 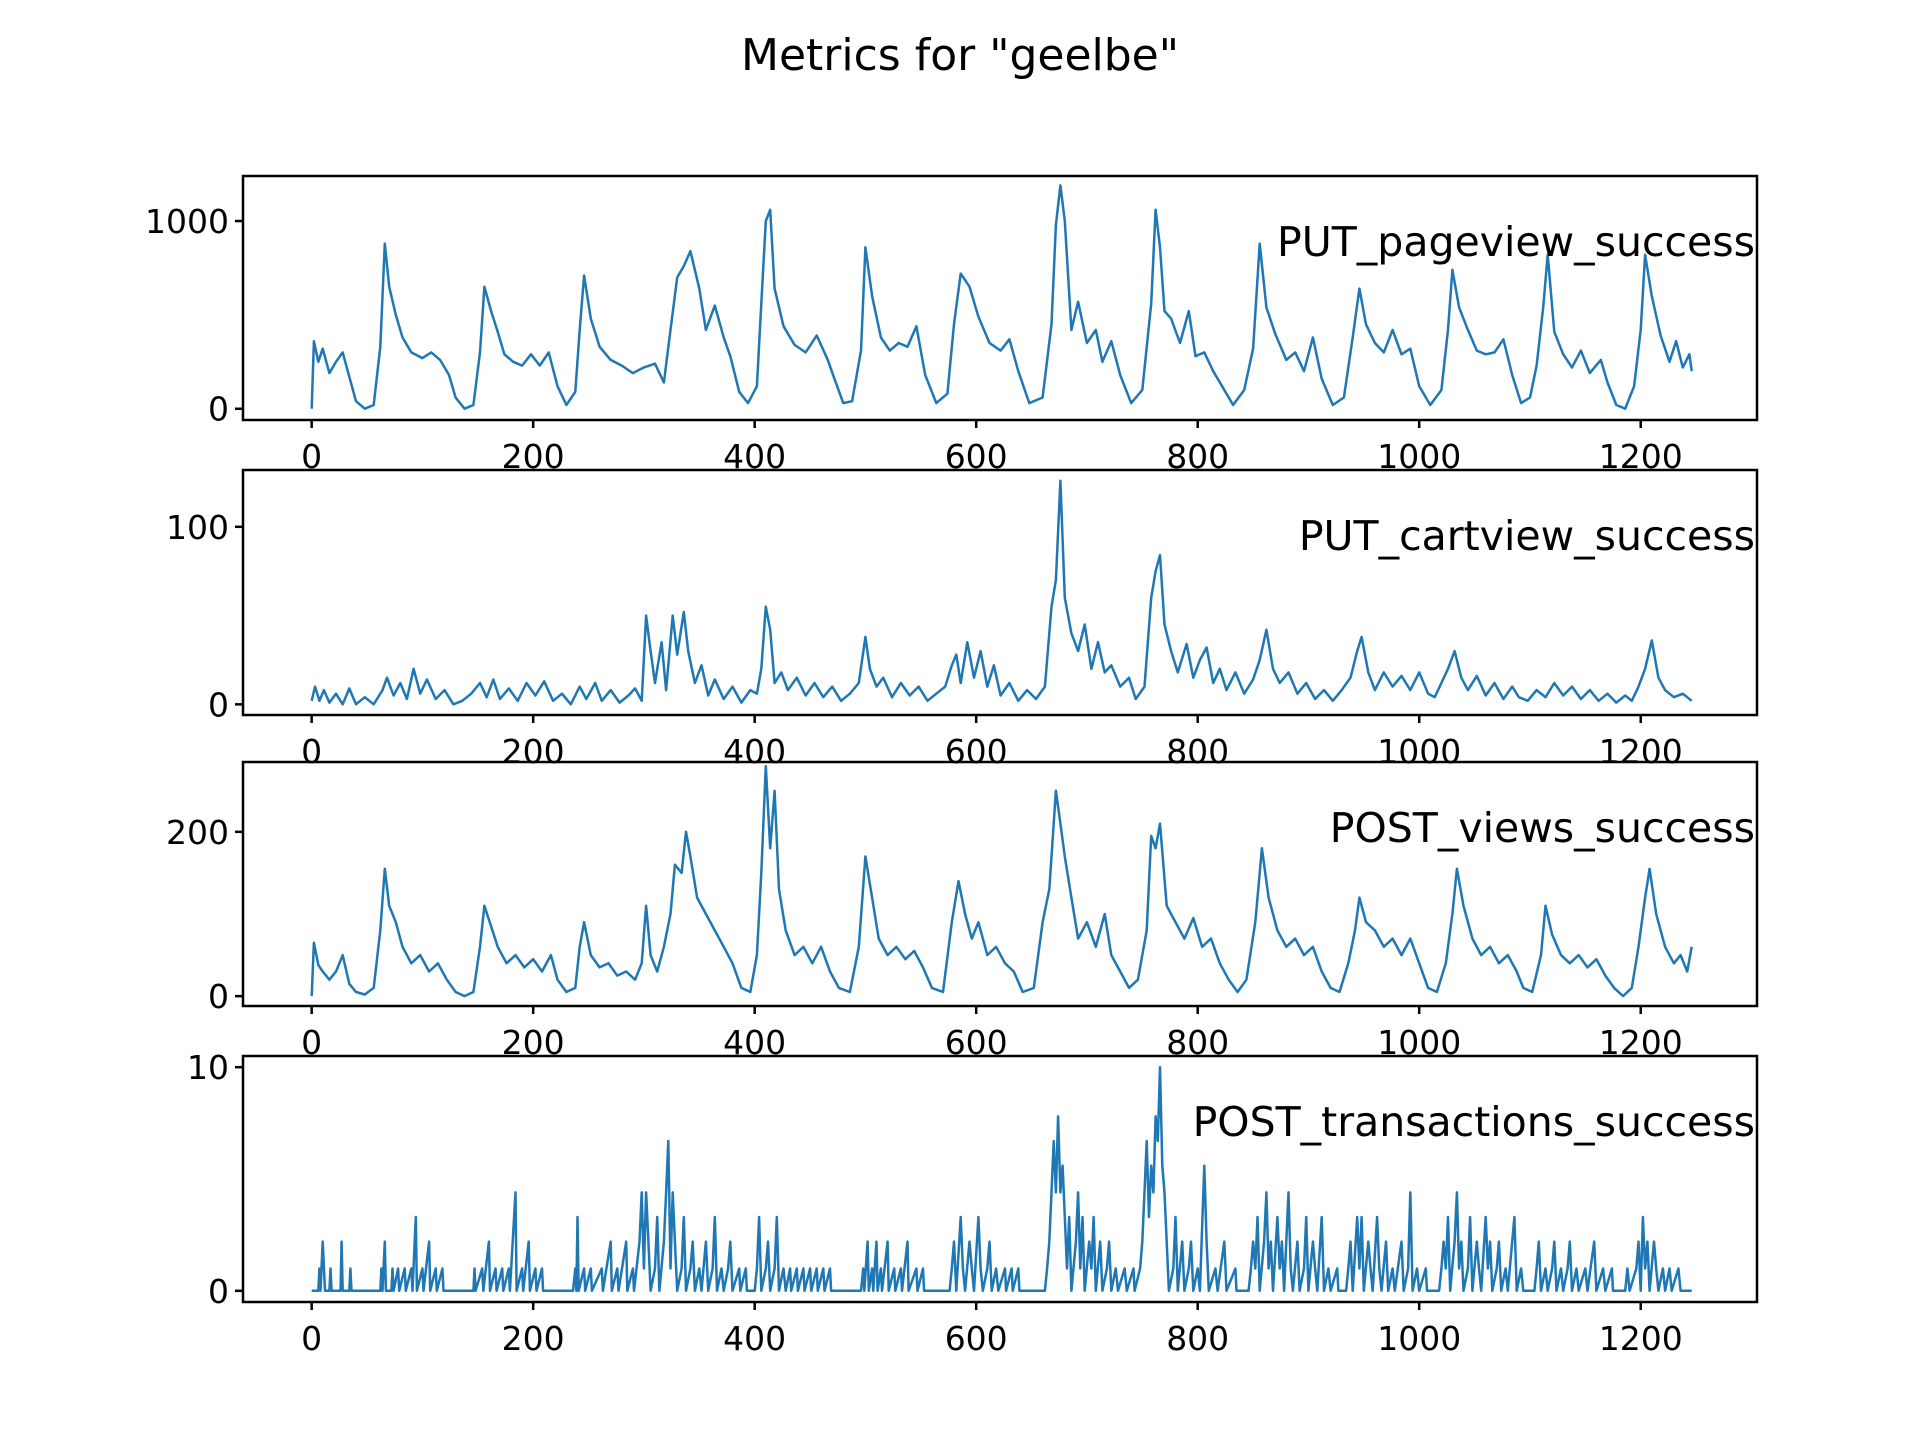 I want to click on series-label: POST_transactions_success, so click(x=1474, y=1122).